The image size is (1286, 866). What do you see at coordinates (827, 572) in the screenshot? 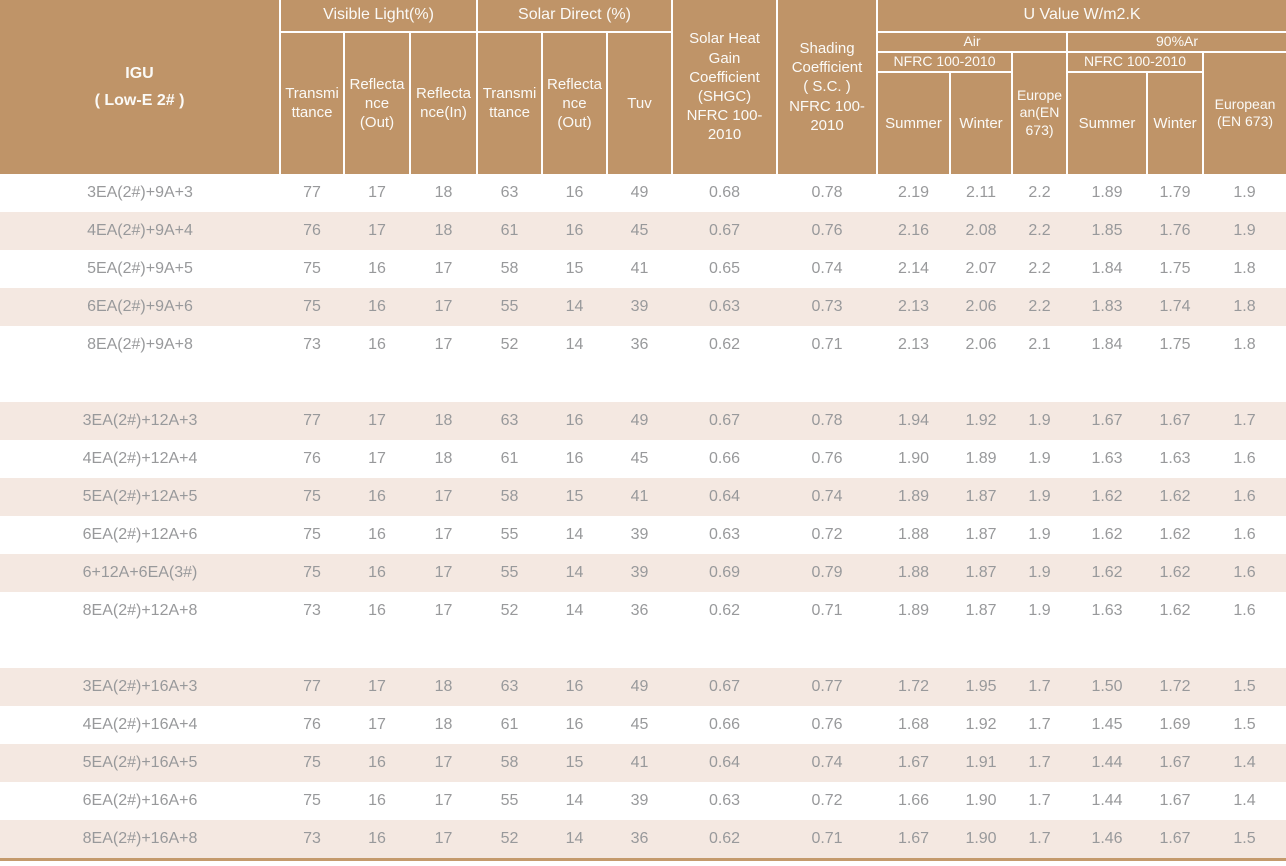
I see `value-cell: 0.79` at bounding box center [827, 572].